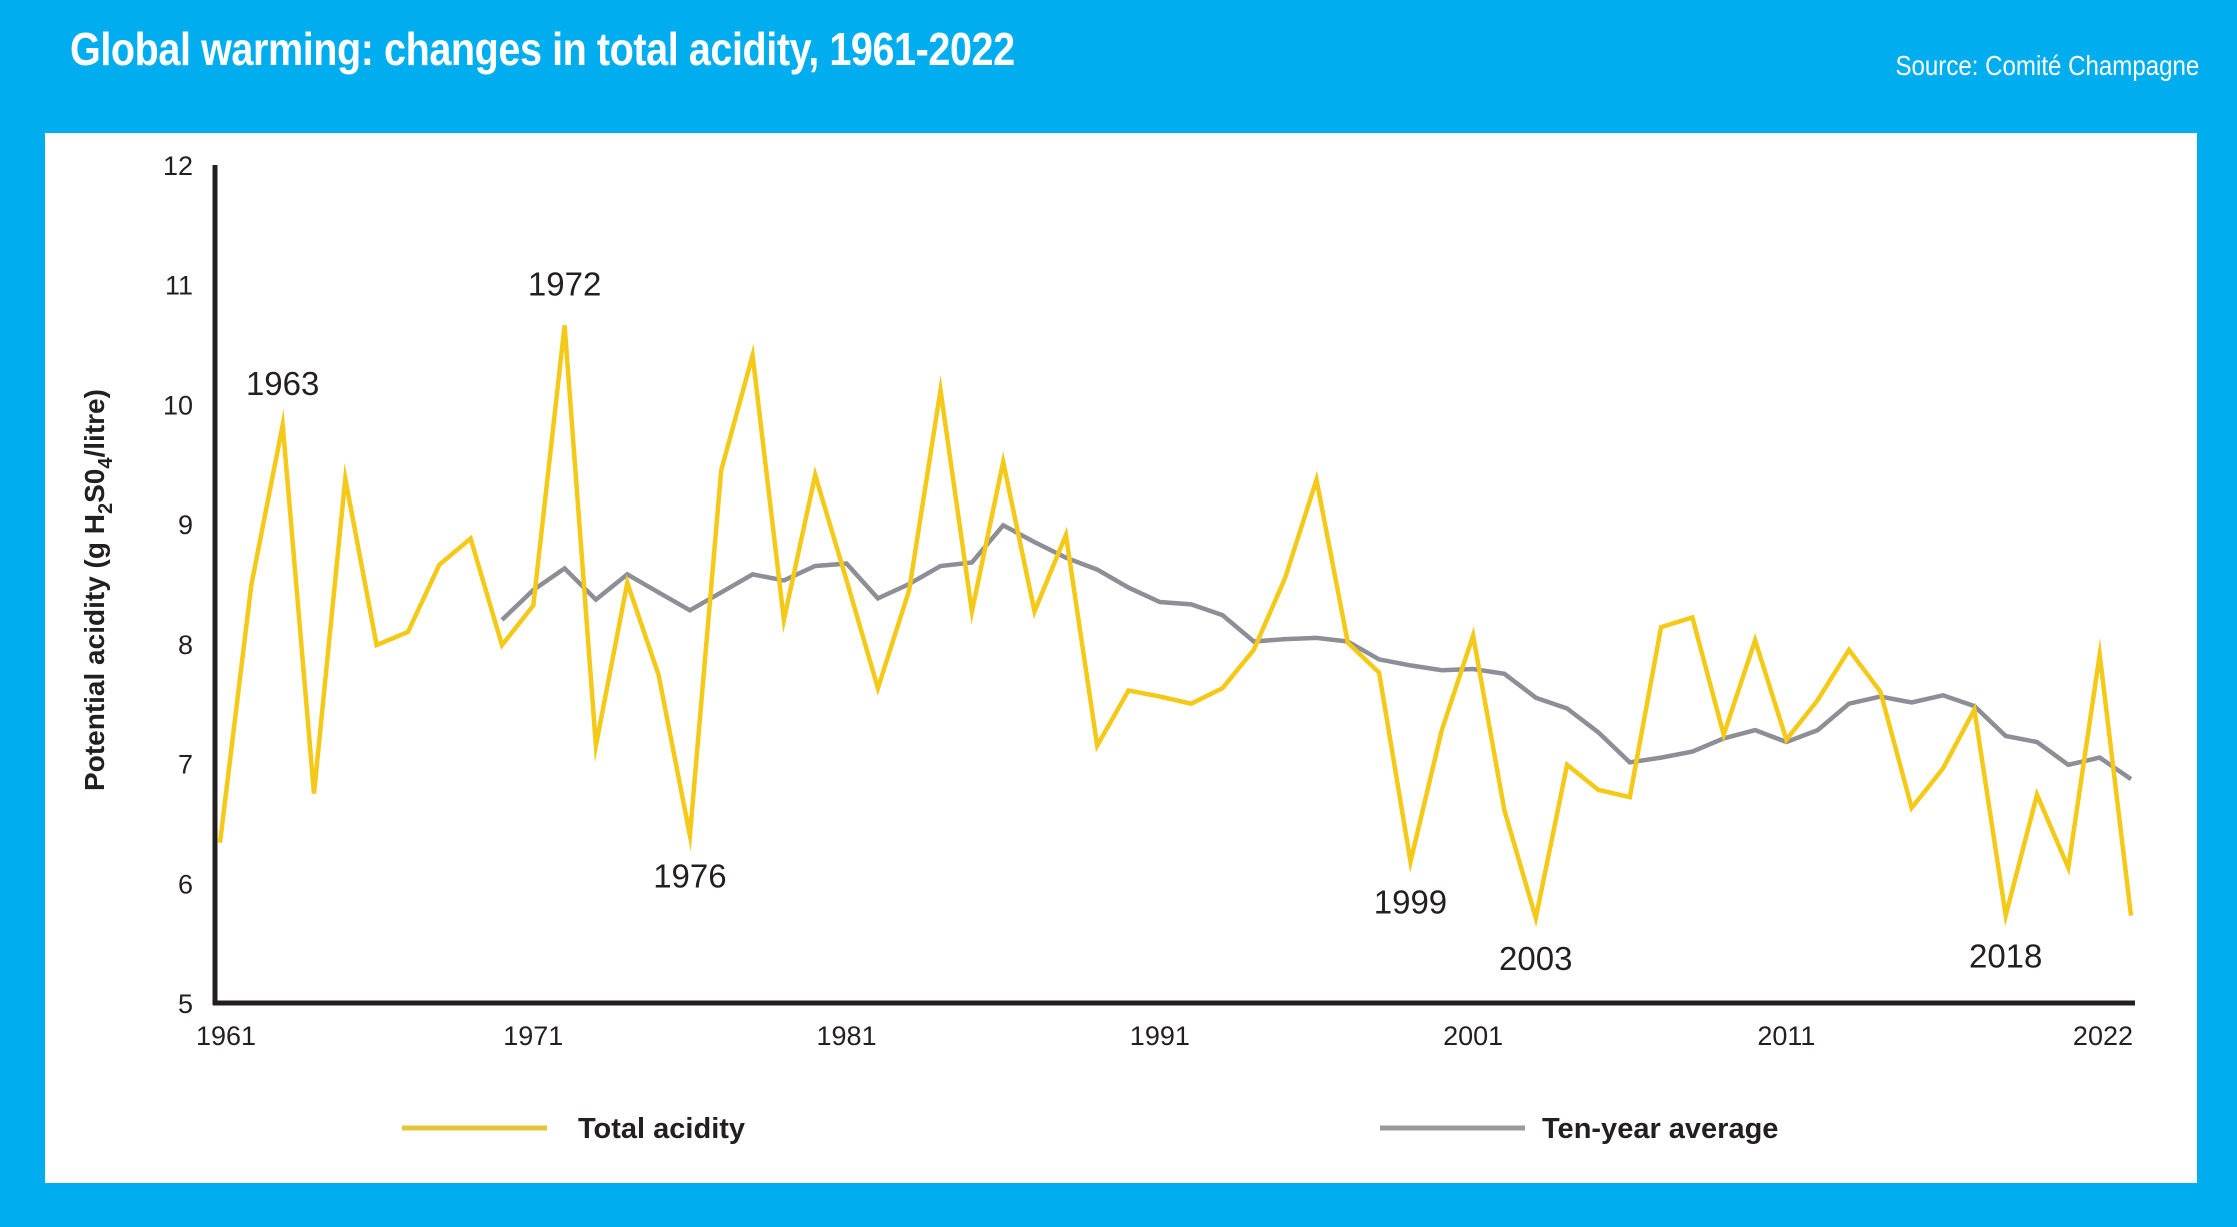 Image resolution: width=2237 pixels, height=1227 pixels. I want to click on y-tick-label: 11, so click(179, 286).